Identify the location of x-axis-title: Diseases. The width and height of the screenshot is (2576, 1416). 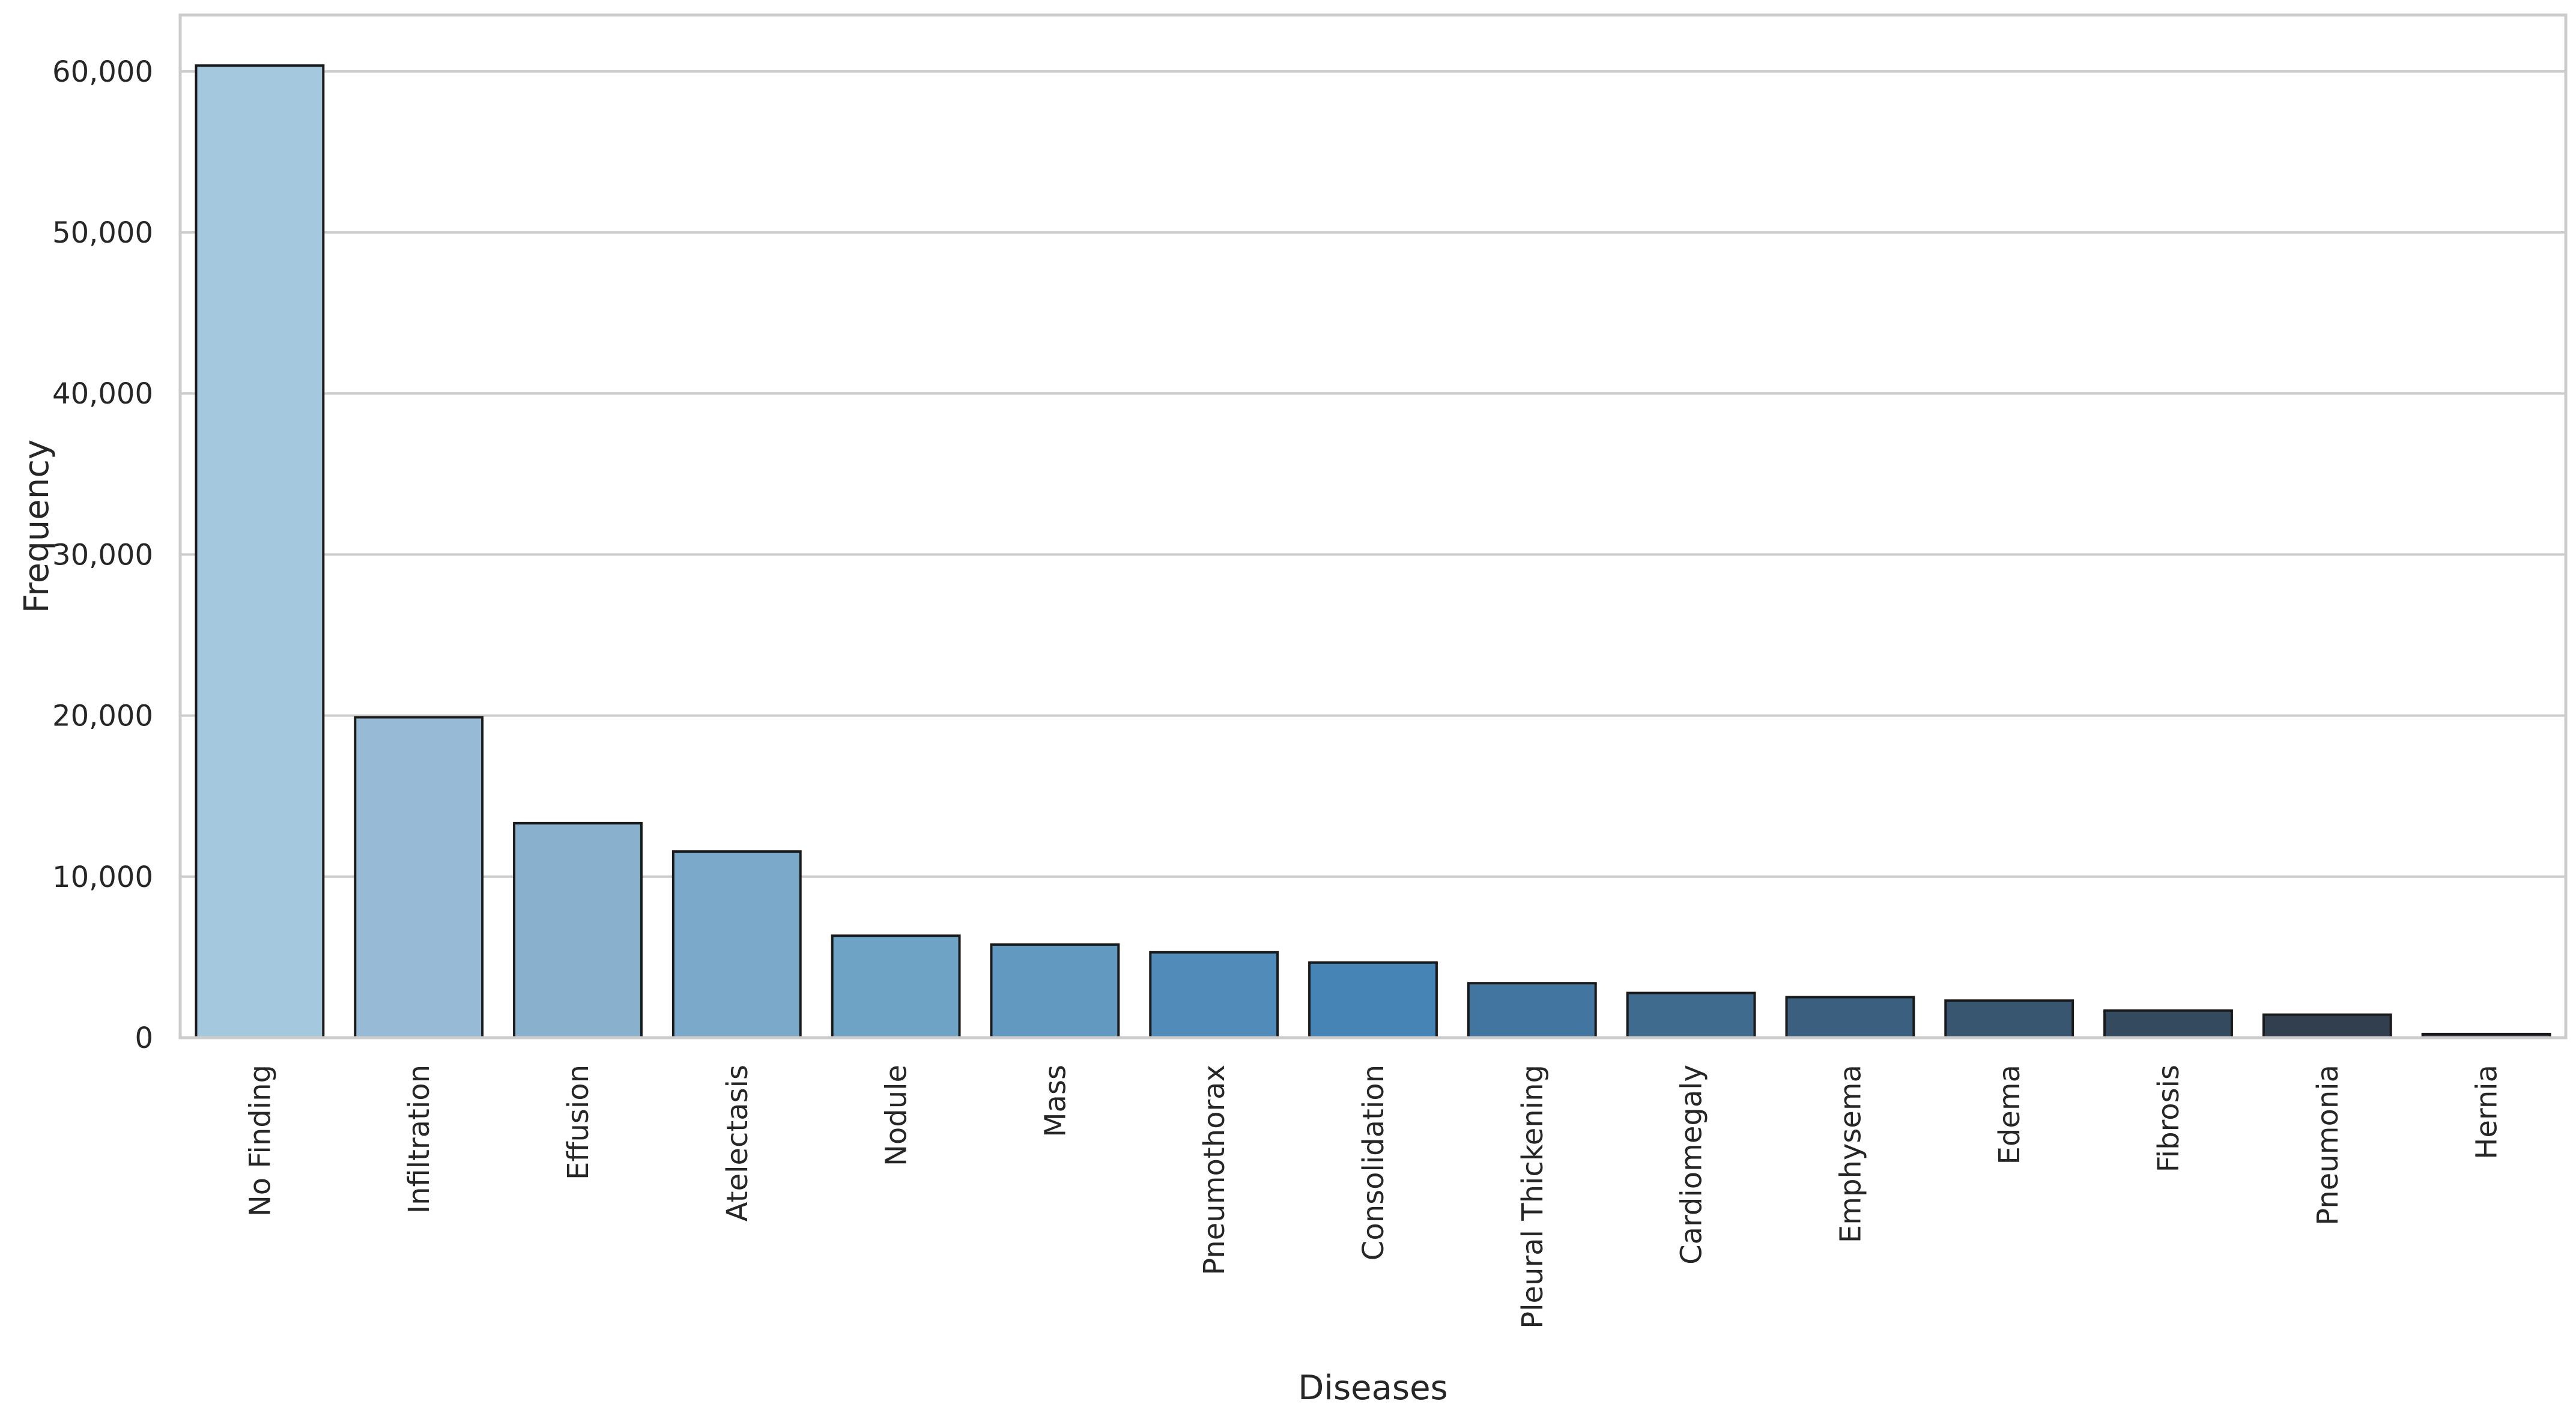
(1372, 1388).